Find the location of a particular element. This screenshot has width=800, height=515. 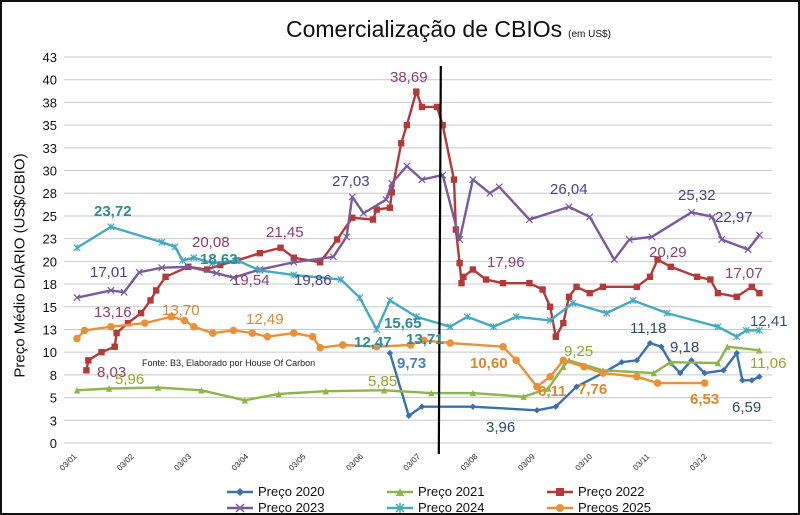

data-label: 5,96 is located at coordinates (130, 379).